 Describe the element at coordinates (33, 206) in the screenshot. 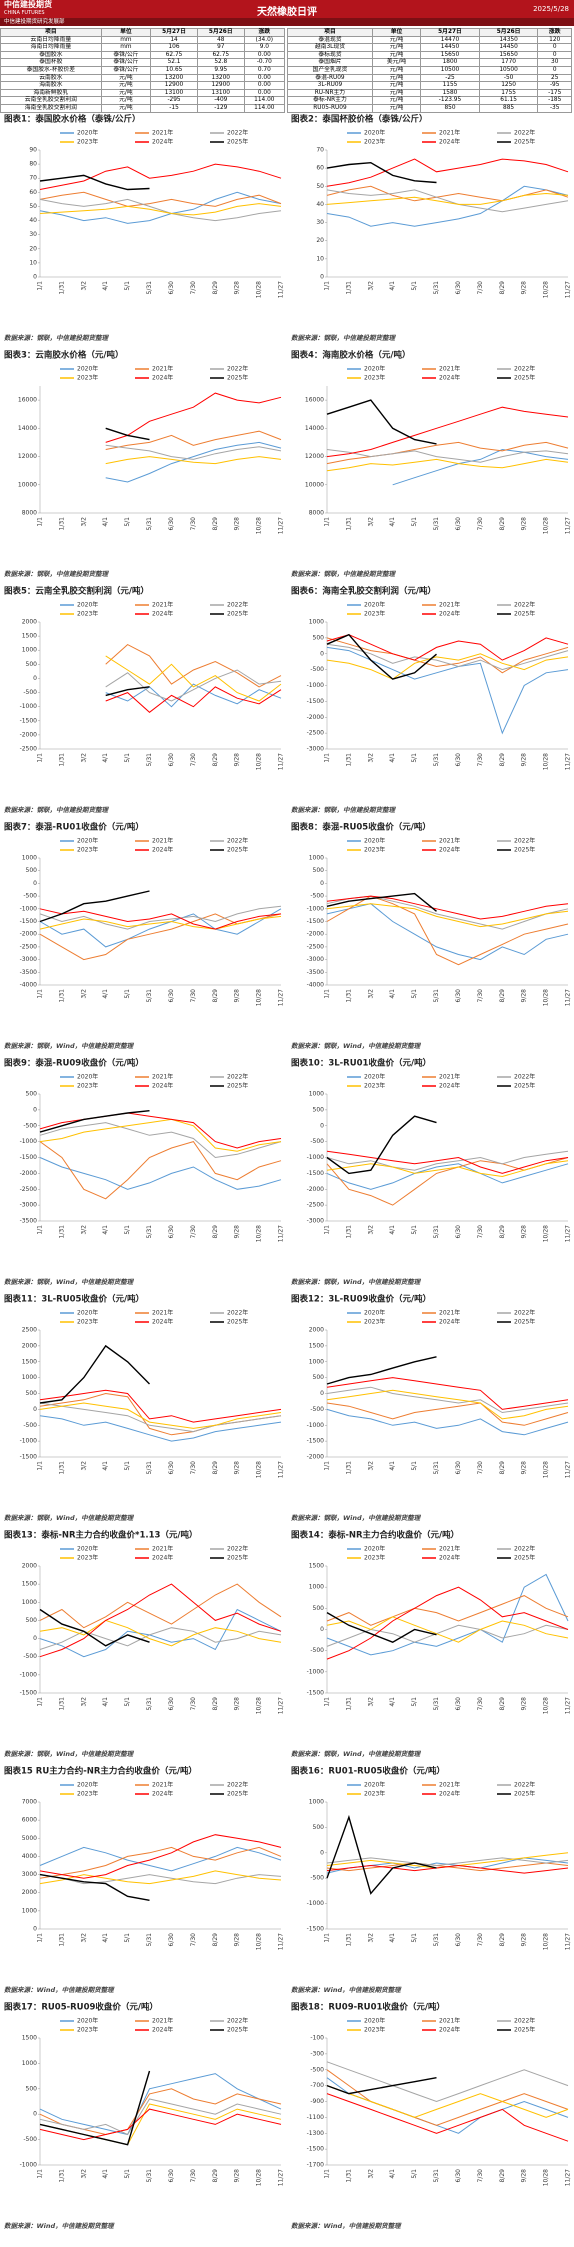

I see `y-tick-label: 50` at that location.